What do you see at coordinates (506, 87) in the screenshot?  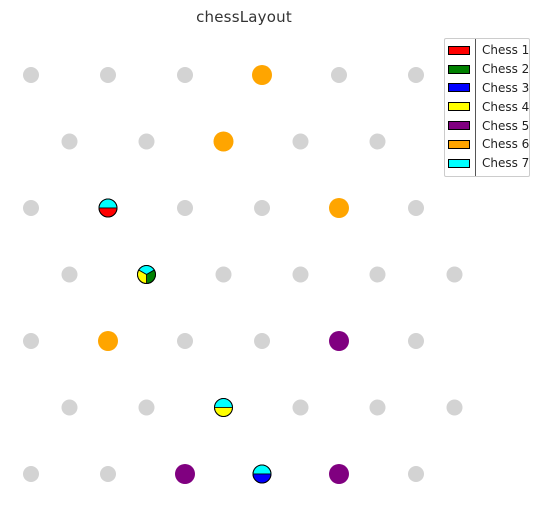 I see `legend-label: Chess 3` at bounding box center [506, 87].